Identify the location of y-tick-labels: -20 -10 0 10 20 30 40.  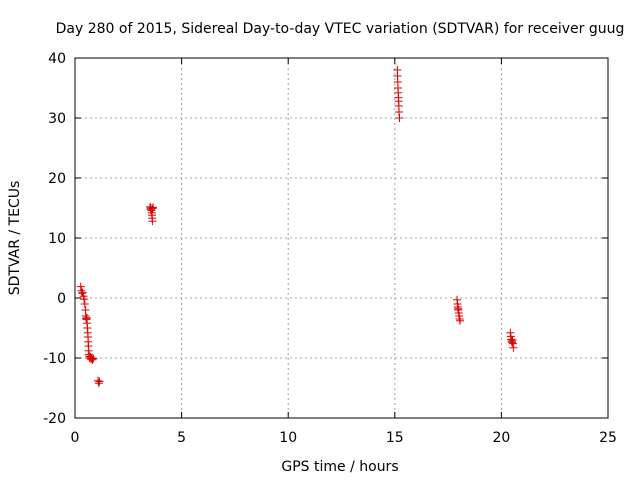
(54, 239).